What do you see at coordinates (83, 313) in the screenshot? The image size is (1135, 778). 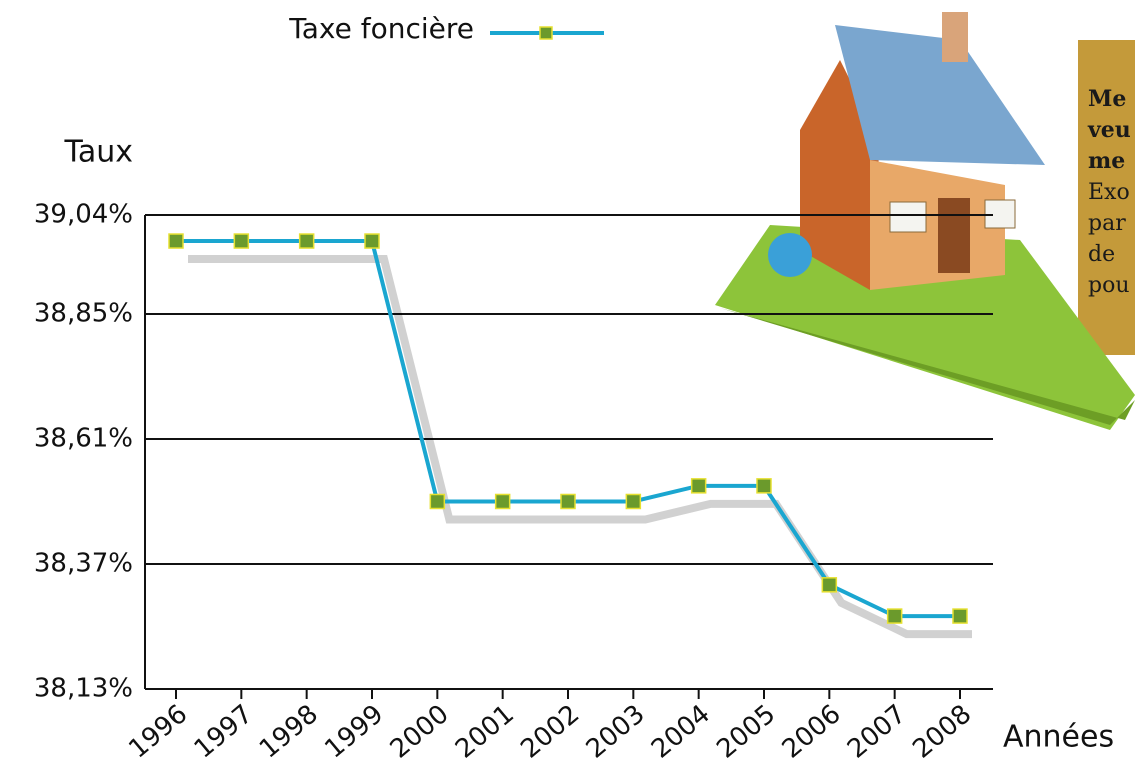 I see `y-tick-label: 38,85%` at bounding box center [83, 313].